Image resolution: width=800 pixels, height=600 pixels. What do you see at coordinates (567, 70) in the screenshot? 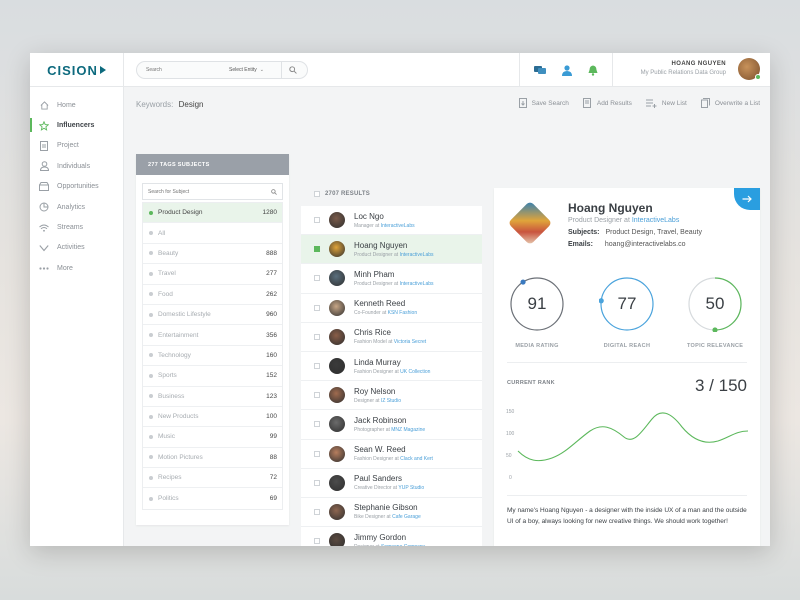
I see `user-icon` at bounding box center [567, 70].